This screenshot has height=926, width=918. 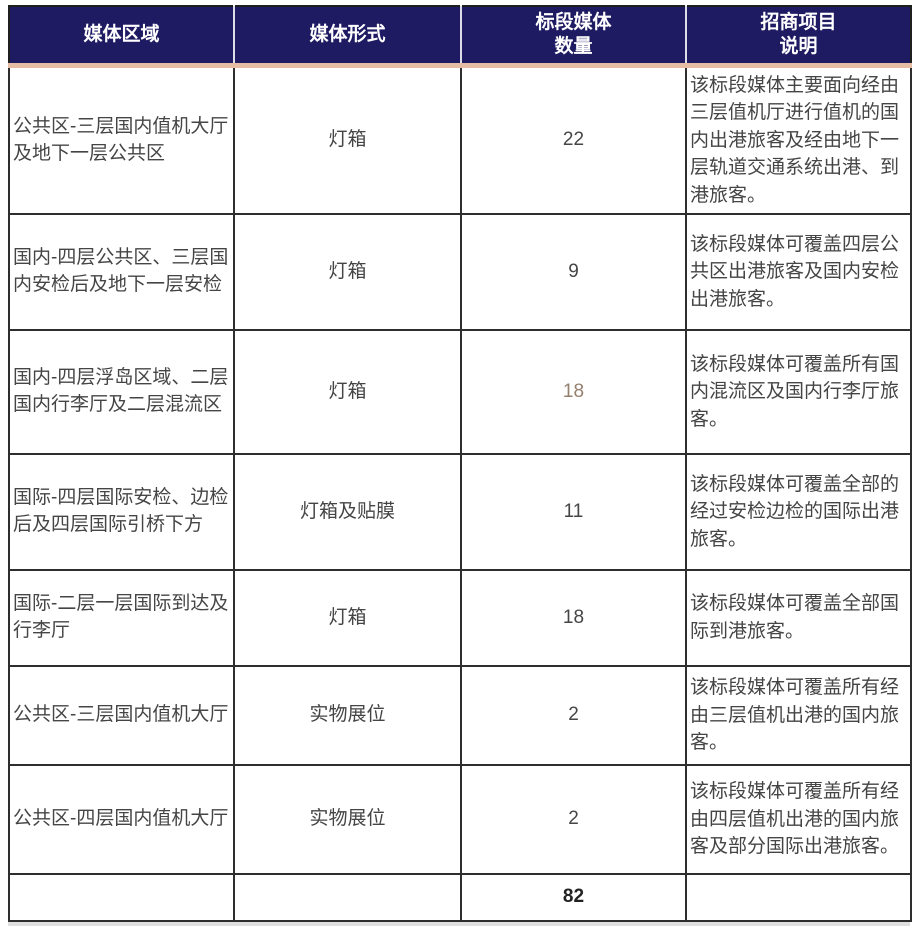 I want to click on cell-count: 11, so click(x=573, y=512).